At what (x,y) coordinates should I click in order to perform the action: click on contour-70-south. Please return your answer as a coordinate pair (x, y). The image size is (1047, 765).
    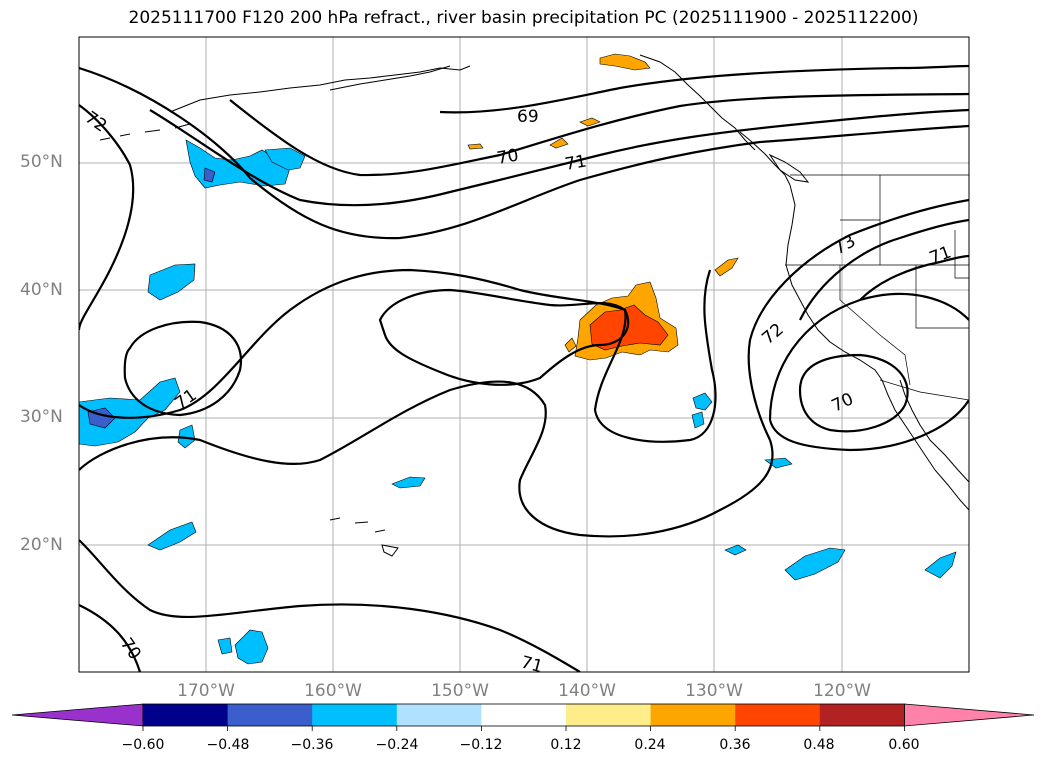
    Looking at the image, I should click on (330, 605).